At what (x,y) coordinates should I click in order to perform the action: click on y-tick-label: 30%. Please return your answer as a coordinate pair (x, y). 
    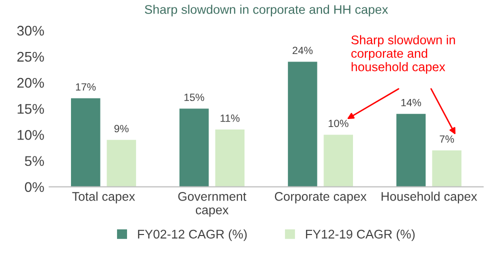
    Looking at the image, I should click on (30, 31).